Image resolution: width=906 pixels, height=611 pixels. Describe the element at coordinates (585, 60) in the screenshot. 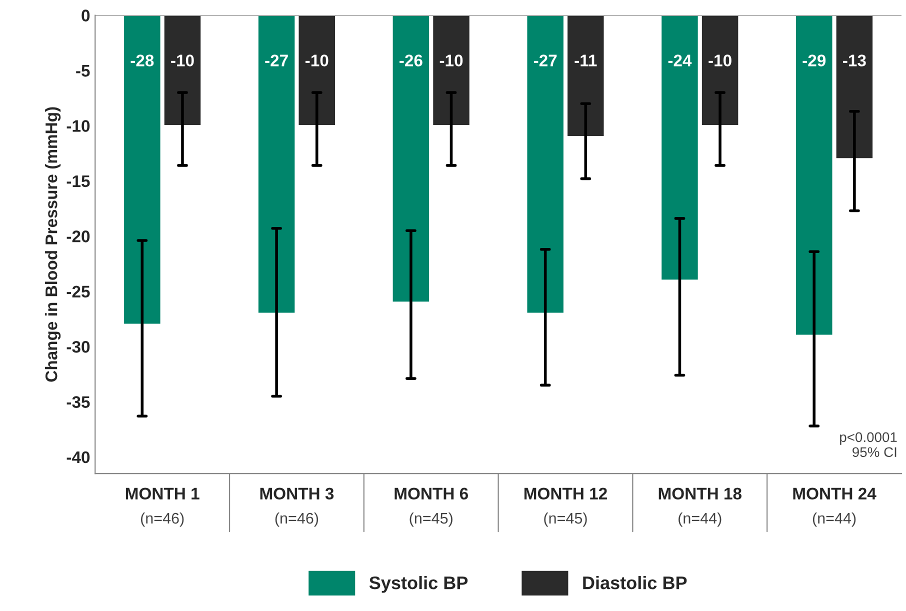

I see `data-label: -11` at that location.